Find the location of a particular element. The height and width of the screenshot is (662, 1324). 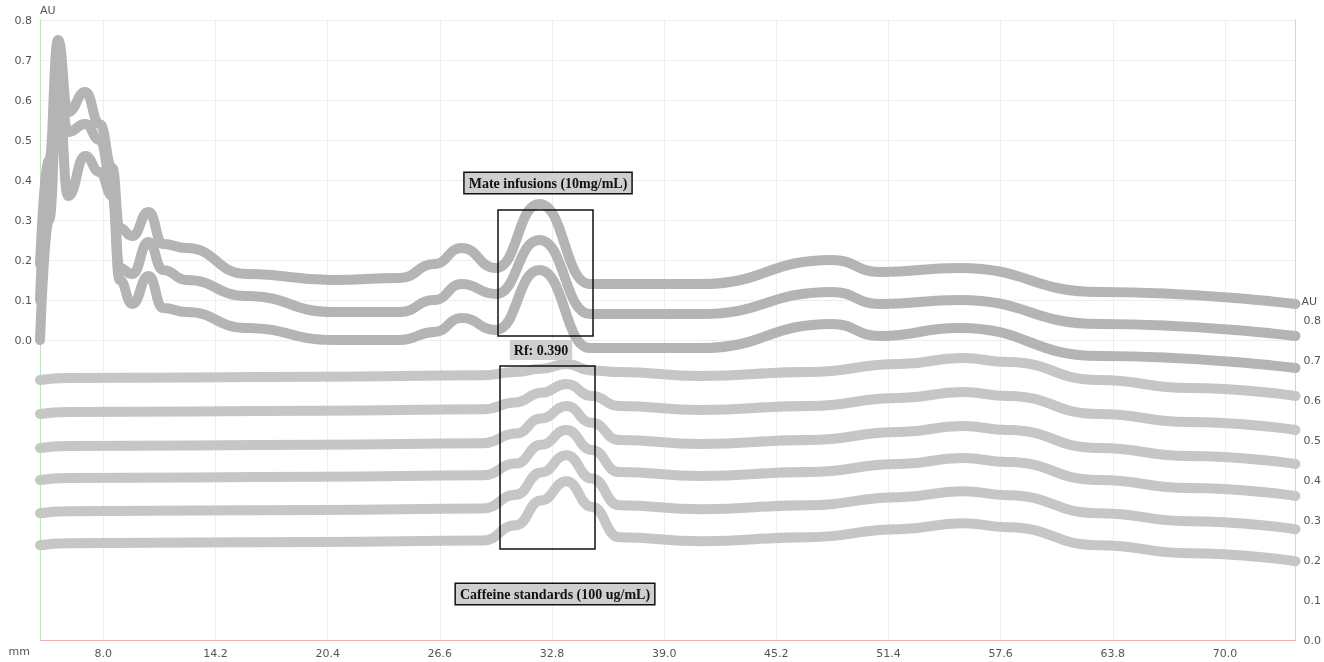

y-tick-label: 0.1 is located at coordinates (23, 300).